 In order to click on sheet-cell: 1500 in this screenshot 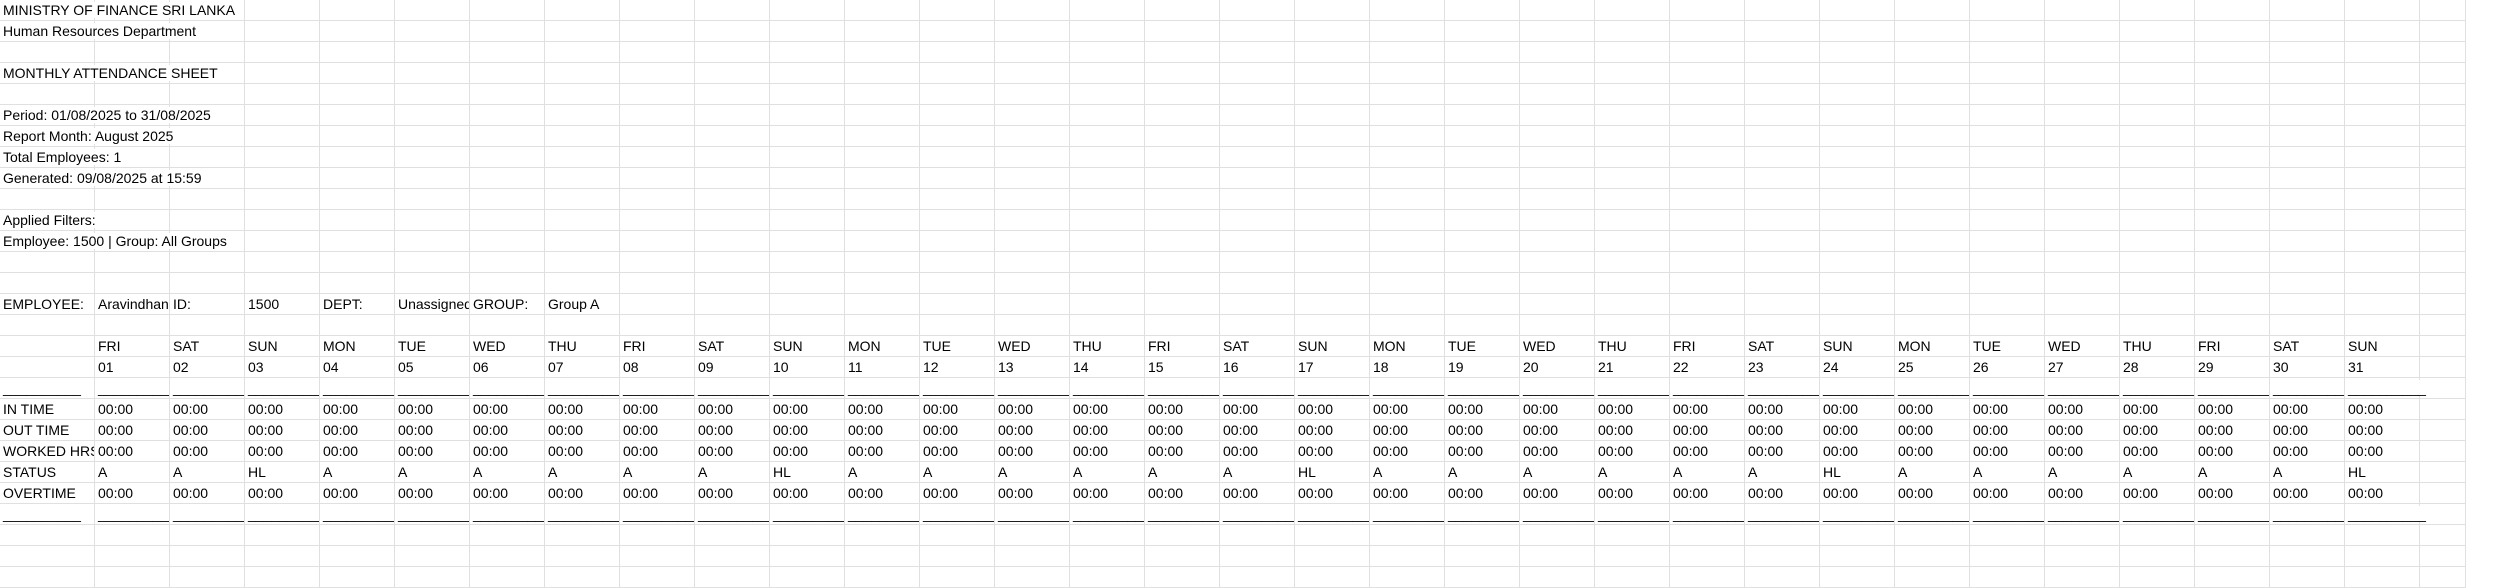, I will do `click(282, 304)`.